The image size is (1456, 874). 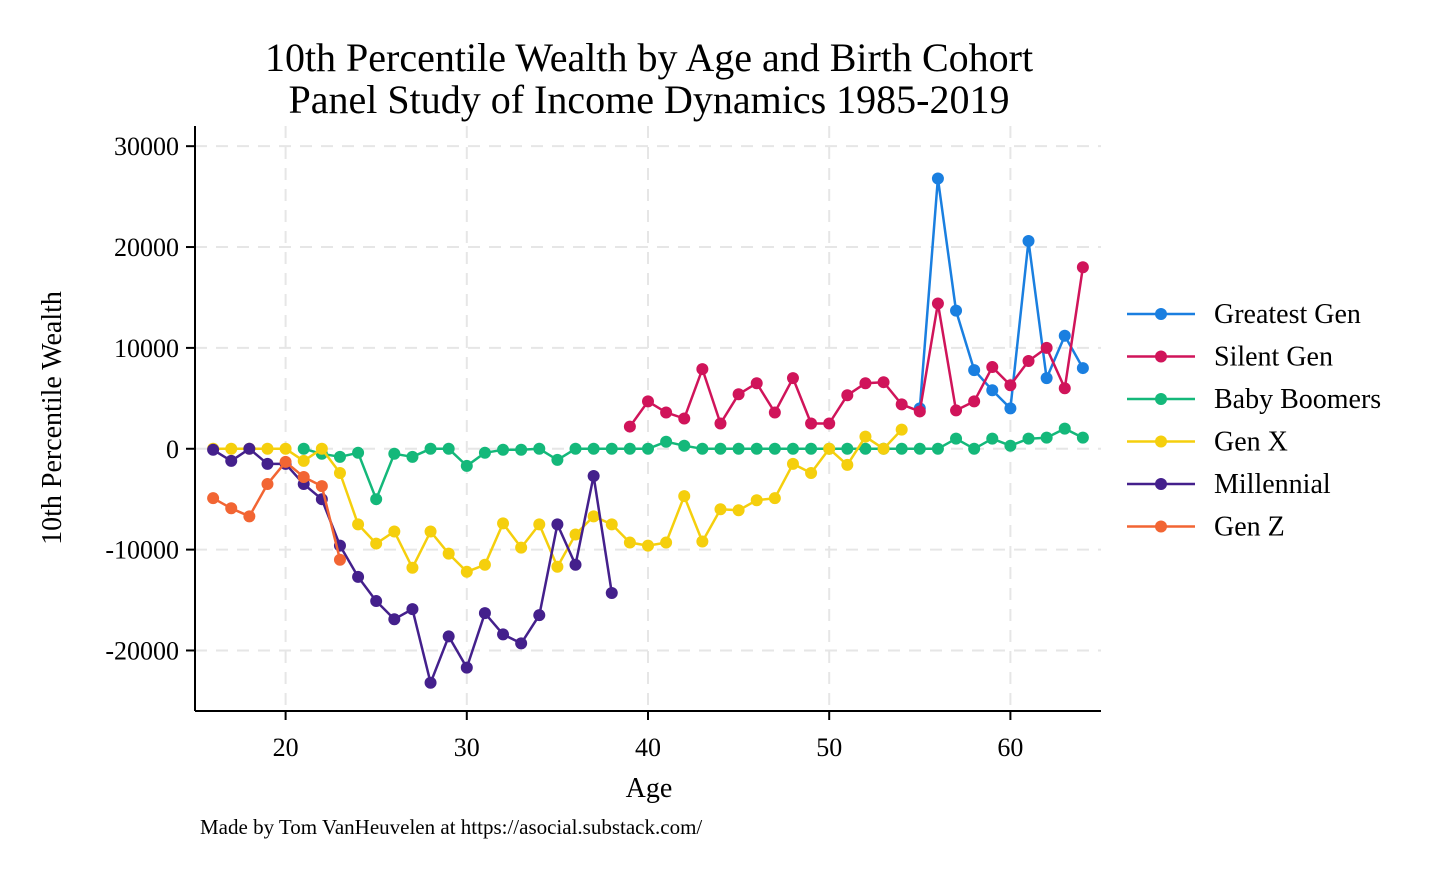 What do you see at coordinates (276, 510) in the screenshot?
I see `series-gen-z` at bounding box center [276, 510].